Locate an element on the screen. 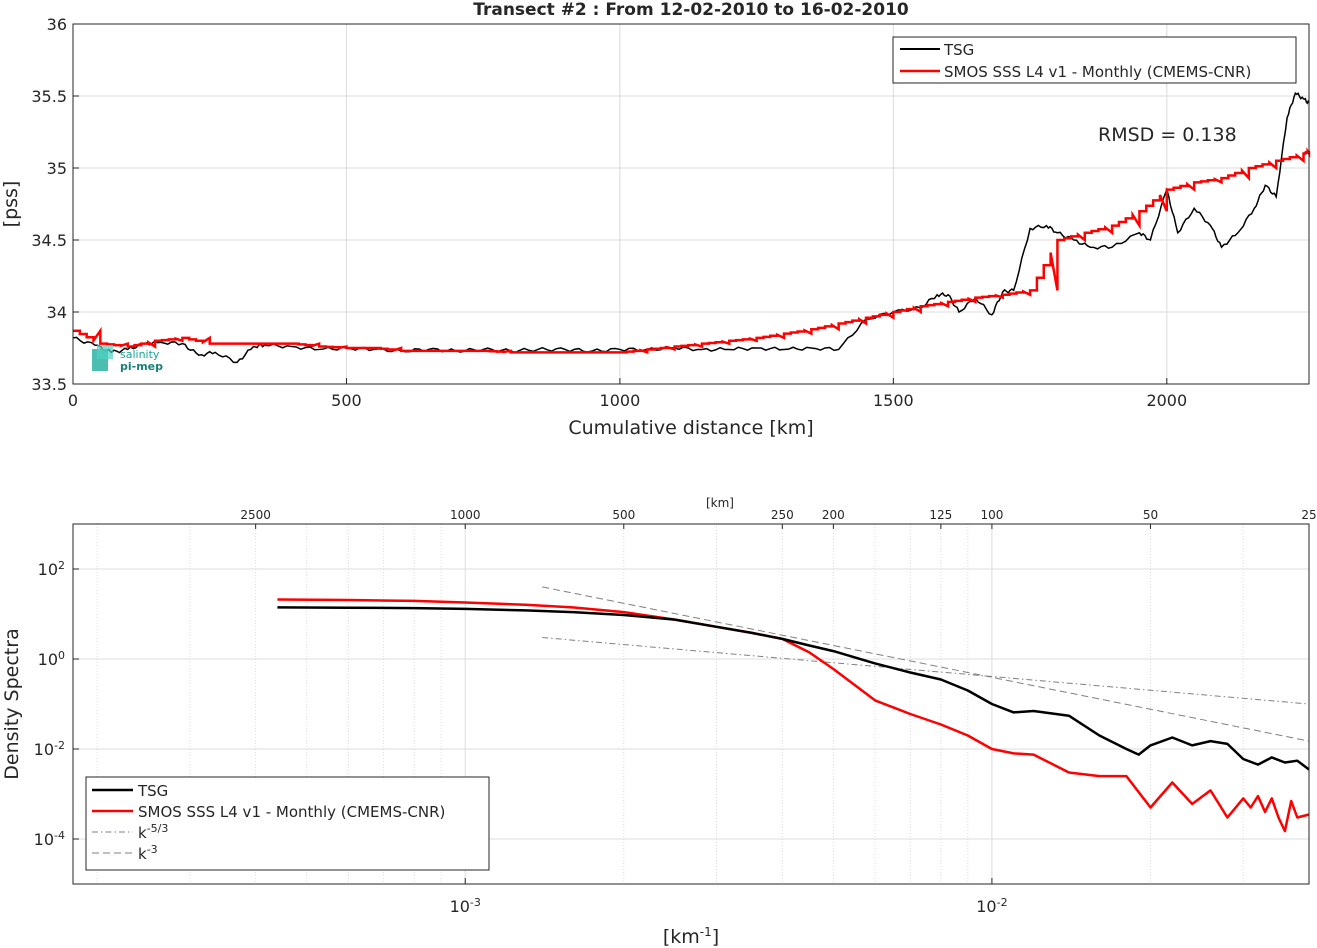 The height and width of the screenshot is (948, 1317). top-x-axis-label: Cumulative distance [km] is located at coordinates (690, 428).